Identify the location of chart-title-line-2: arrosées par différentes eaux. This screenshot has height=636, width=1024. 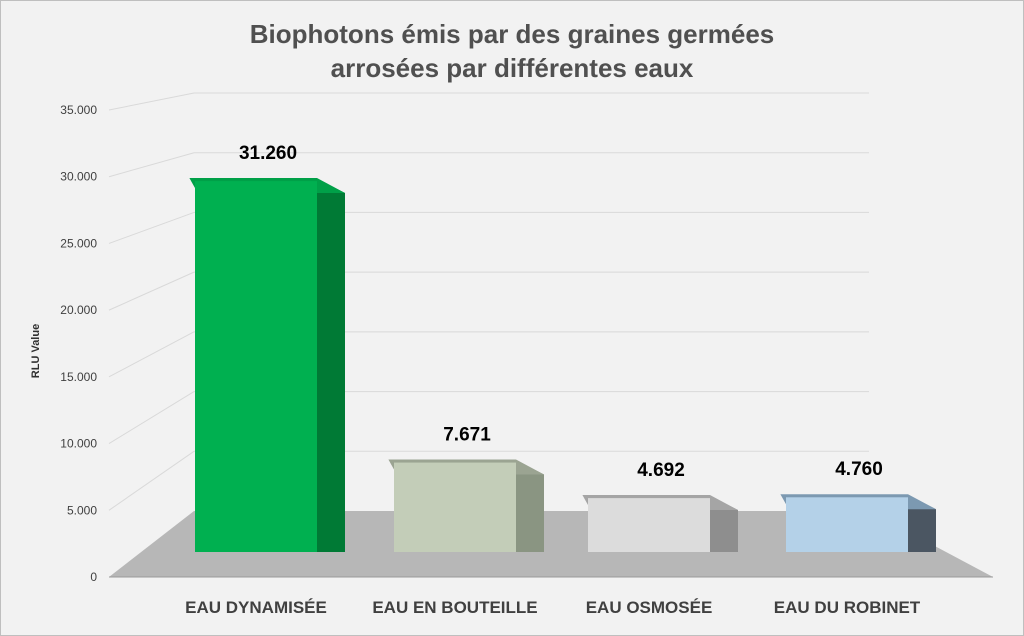
(512, 68).